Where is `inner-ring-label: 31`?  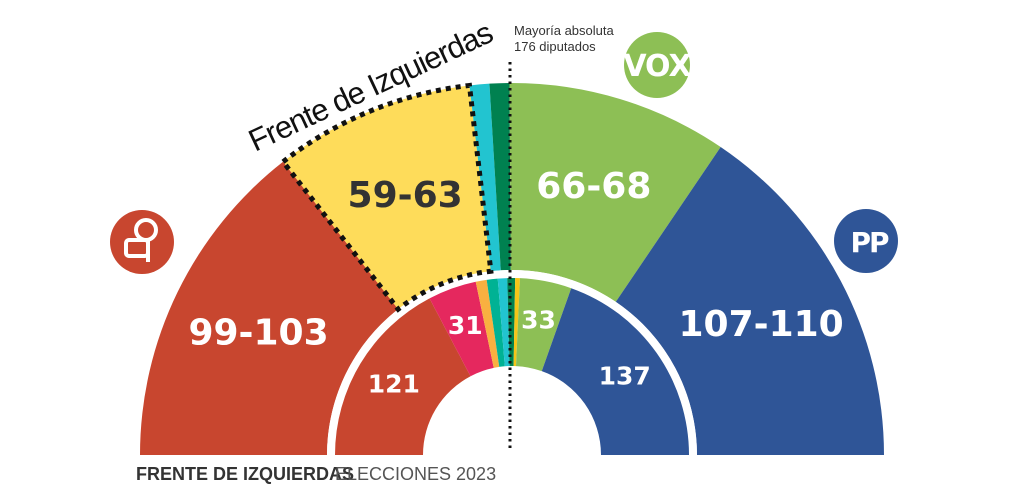
inner-ring-label: 31 is located at coordinates (465, 325).